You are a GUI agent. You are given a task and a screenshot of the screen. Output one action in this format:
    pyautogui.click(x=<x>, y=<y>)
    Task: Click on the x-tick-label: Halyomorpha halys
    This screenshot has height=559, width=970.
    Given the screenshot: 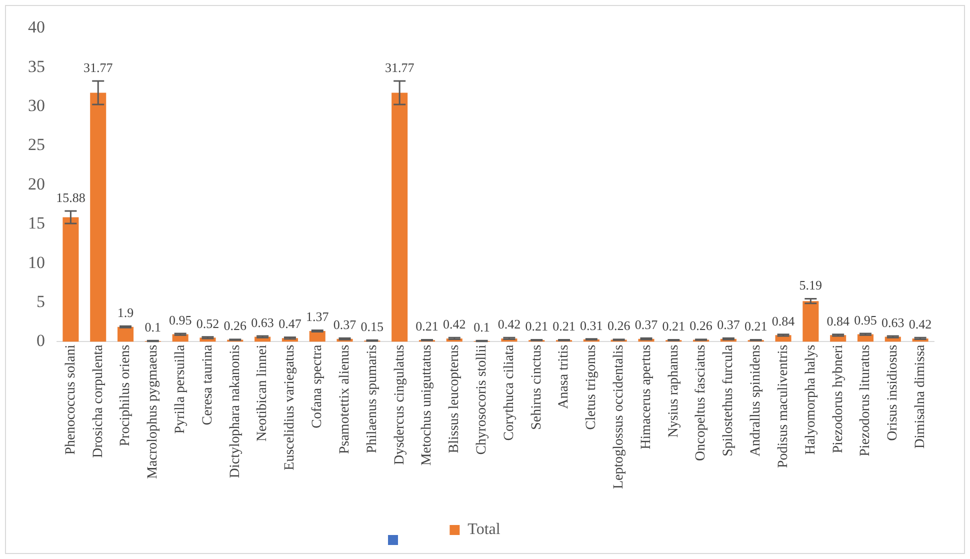 What is the action you would take?
    pyautogui.click(x=810, y=399)
    